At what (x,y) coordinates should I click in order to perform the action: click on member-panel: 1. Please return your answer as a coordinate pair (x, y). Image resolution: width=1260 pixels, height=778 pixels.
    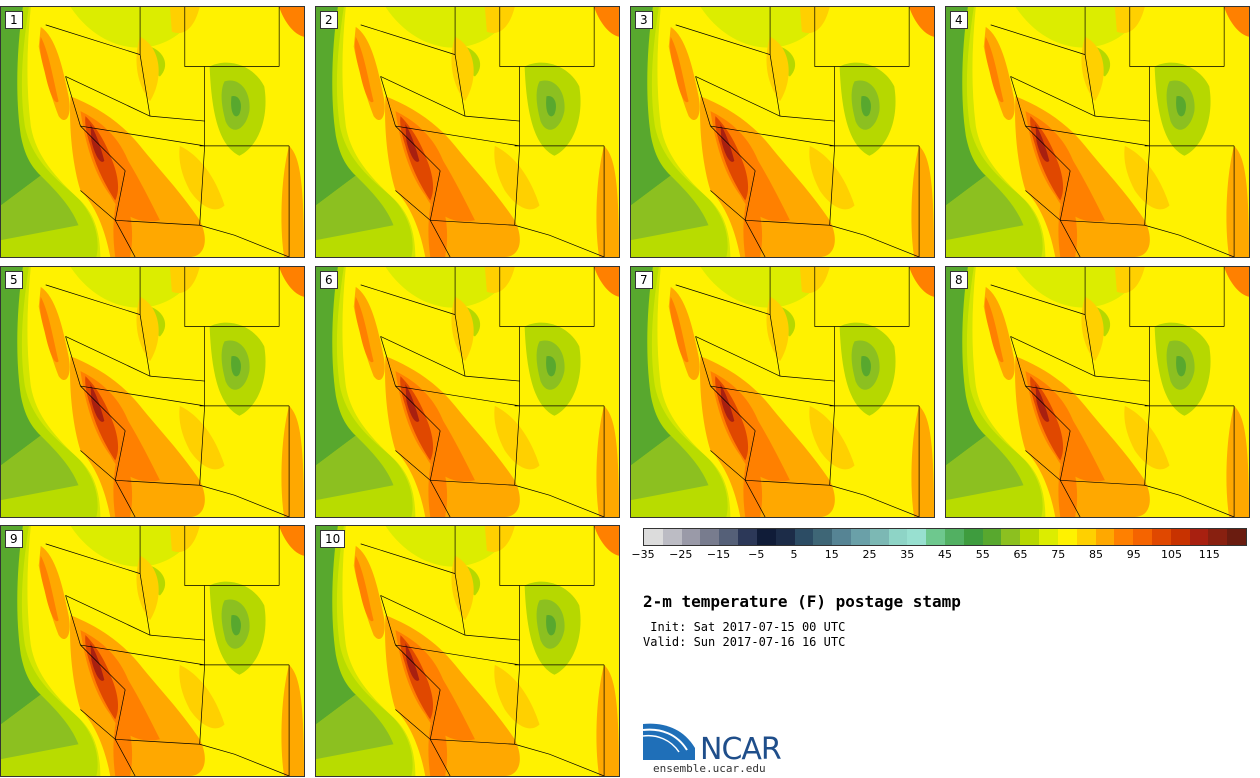
    Looking at the image, I should click on (152, 132).